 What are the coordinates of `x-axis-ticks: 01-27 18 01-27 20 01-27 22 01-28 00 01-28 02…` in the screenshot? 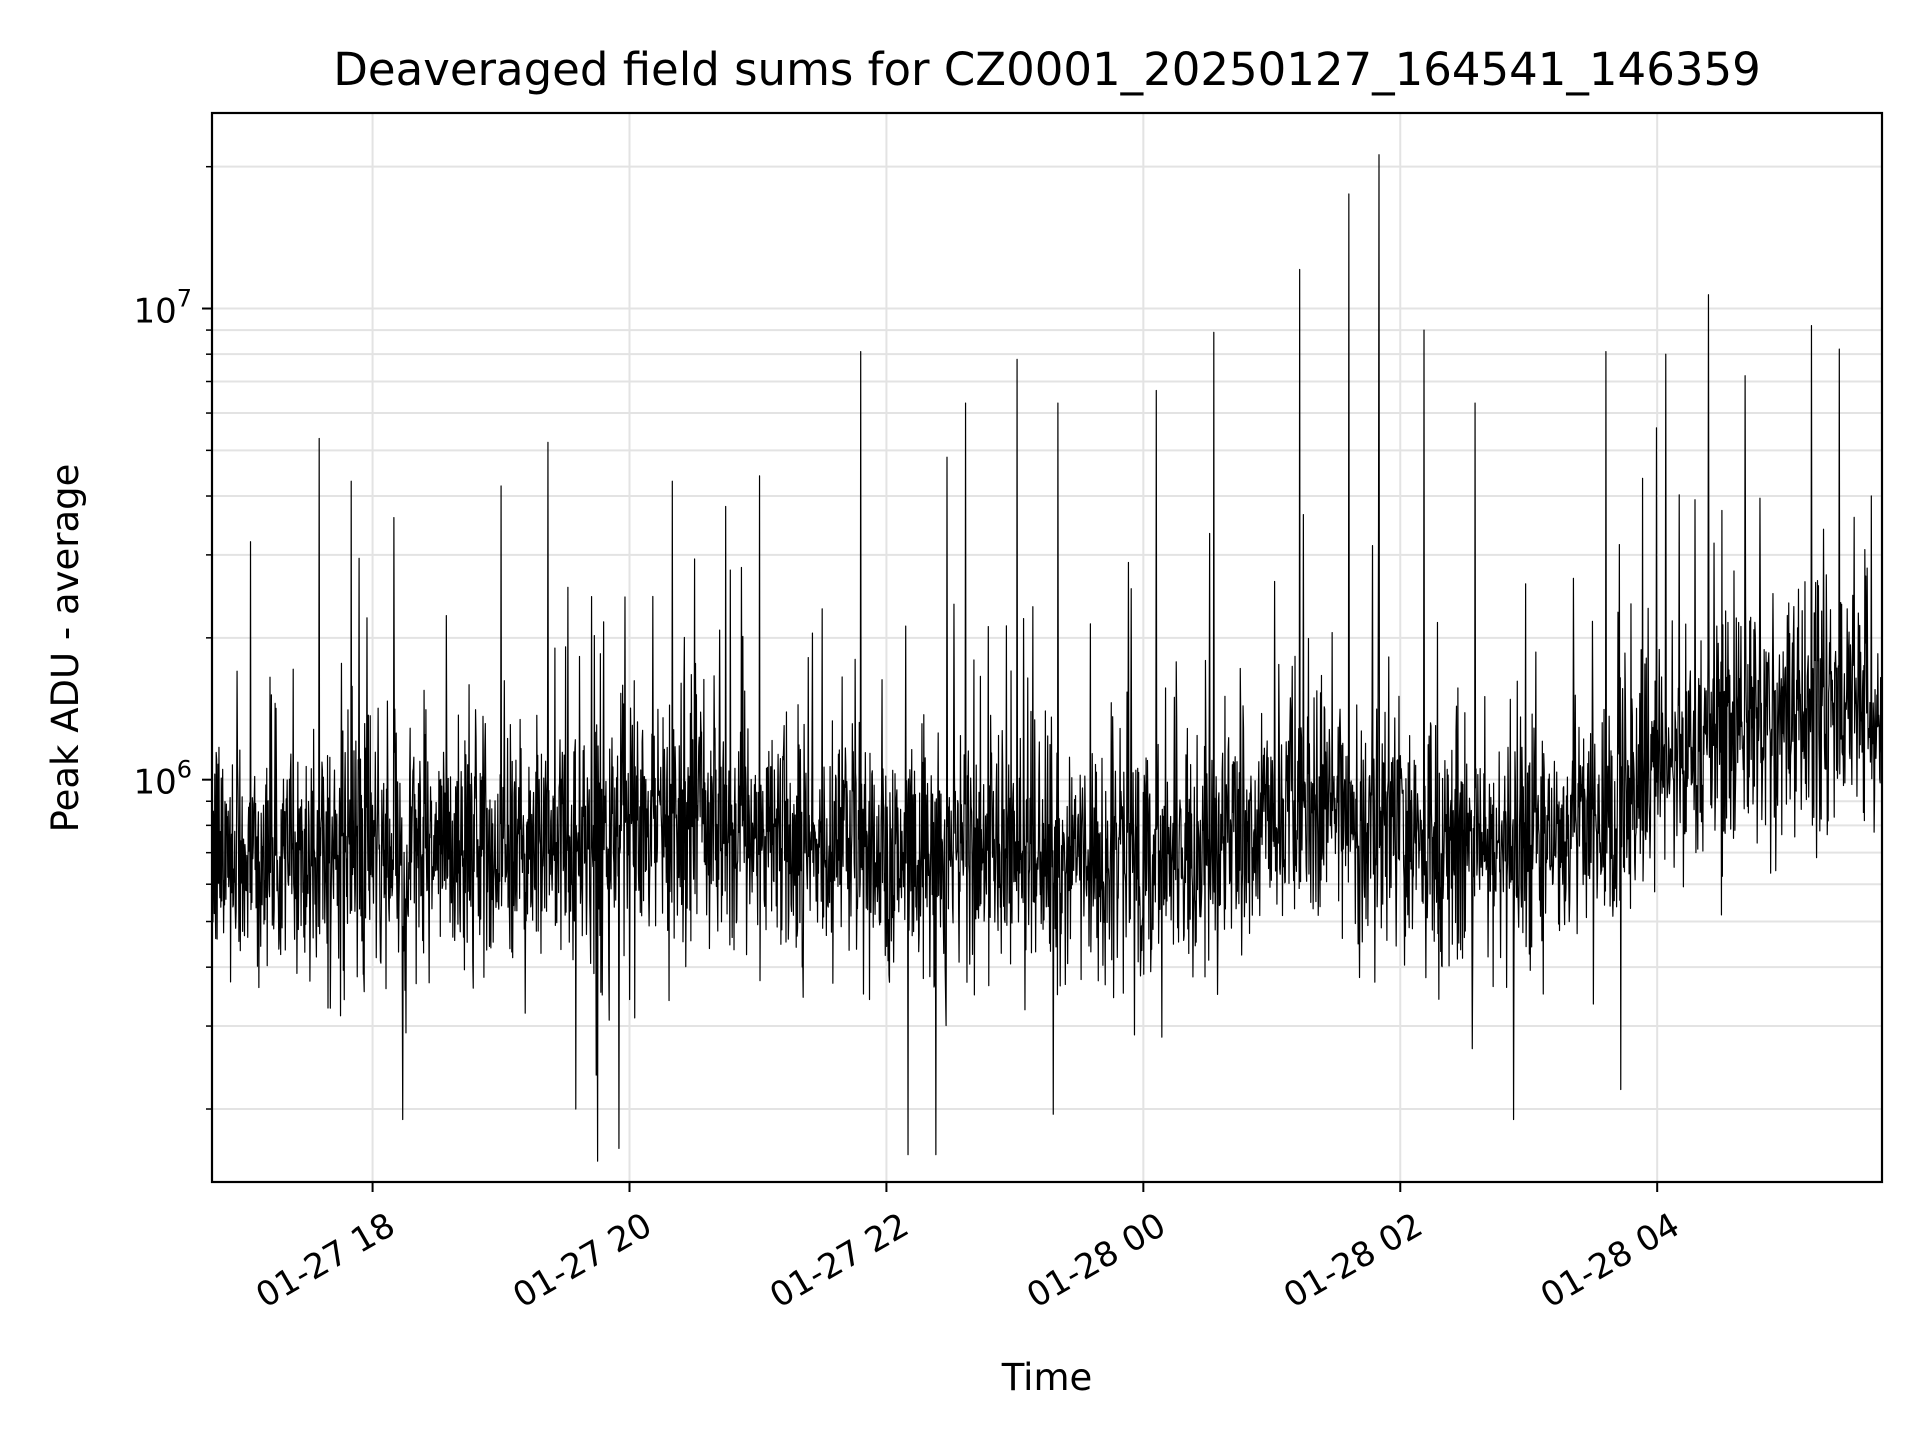 It's located at (967, 1249).